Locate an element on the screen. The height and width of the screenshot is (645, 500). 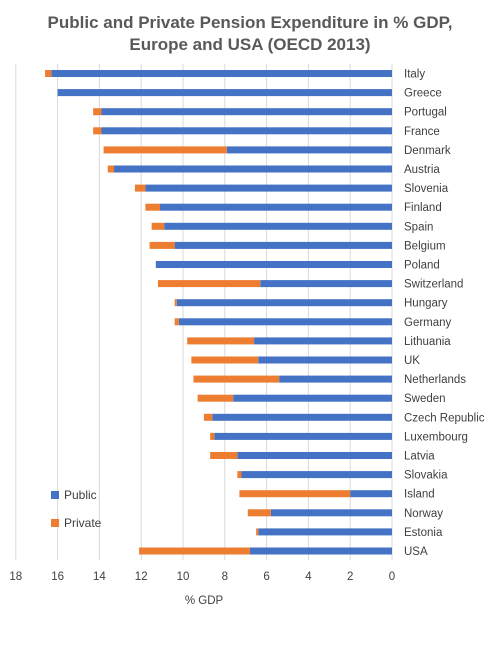
bar-private-norway is located at coordinates (259, 513).